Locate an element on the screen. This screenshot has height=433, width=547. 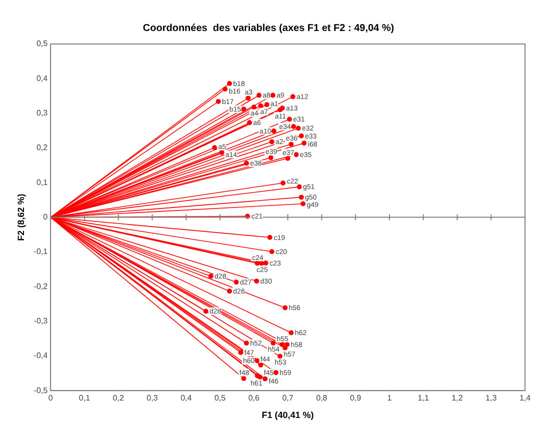
x-tick-label: 1,3 is located at coordinates (492, 398).